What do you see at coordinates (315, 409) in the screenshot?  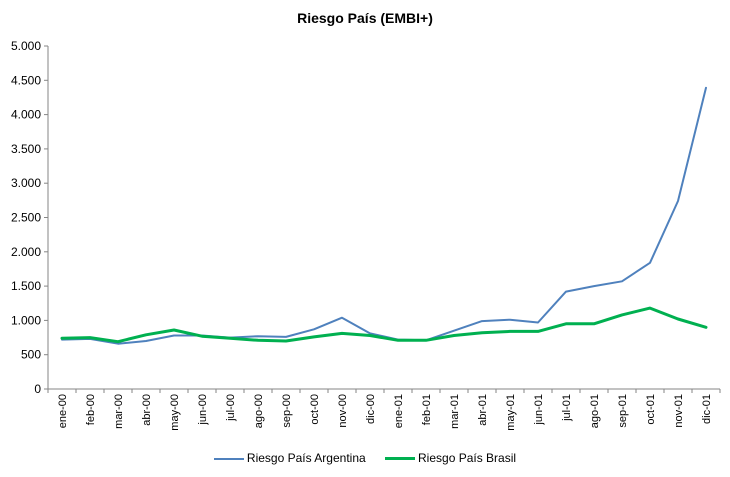 I see `x-tick-label: oct-00` at bounding box center [315, 409].